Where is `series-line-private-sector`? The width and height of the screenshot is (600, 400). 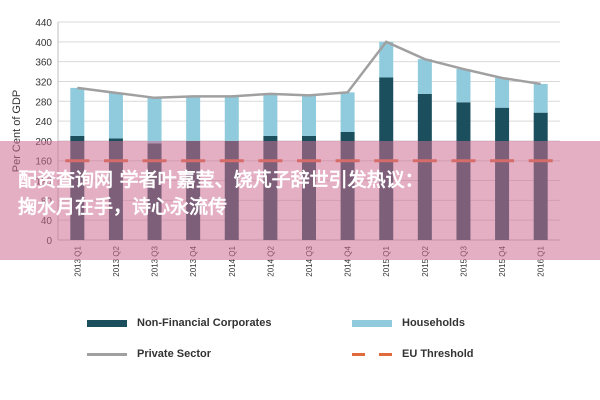 series-line-private-sector is located at coordinates (308, 70).